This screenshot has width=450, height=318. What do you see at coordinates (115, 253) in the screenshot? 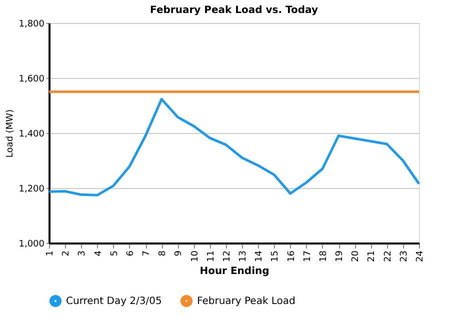
I see `x-tick-label: 5` at bounding box center [115, 253].